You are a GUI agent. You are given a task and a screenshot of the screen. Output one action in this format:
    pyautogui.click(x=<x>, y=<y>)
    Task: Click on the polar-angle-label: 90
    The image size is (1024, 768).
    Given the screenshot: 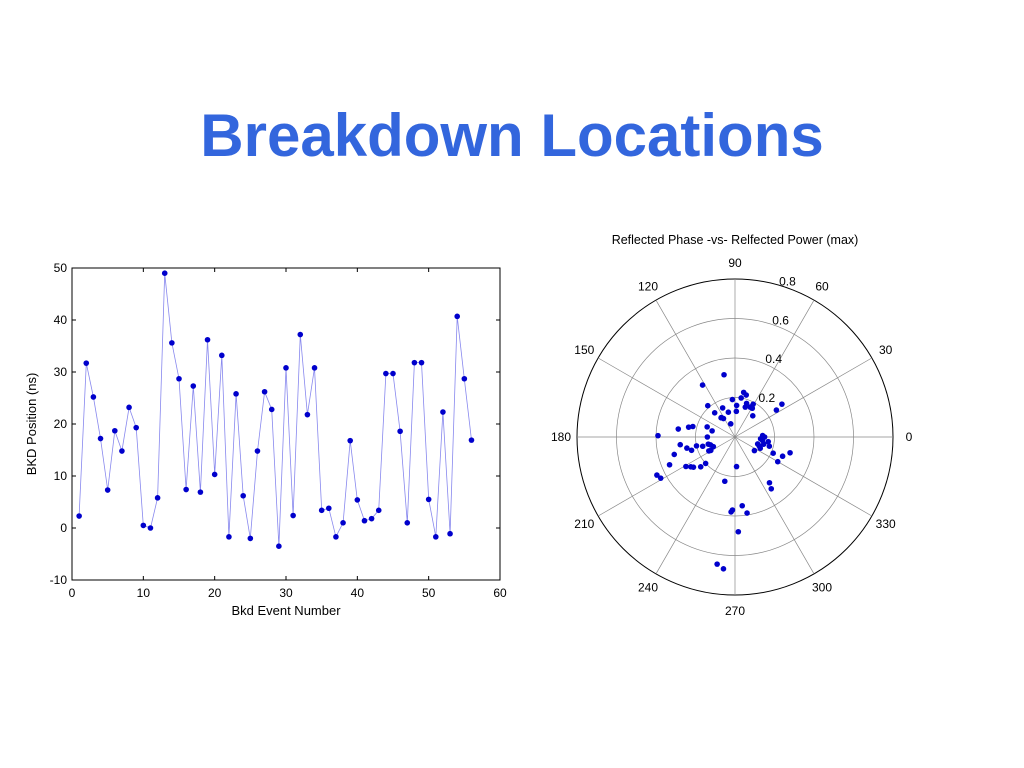 What is the action you would take?
    pyautogui.click(x=735, y=263)
    